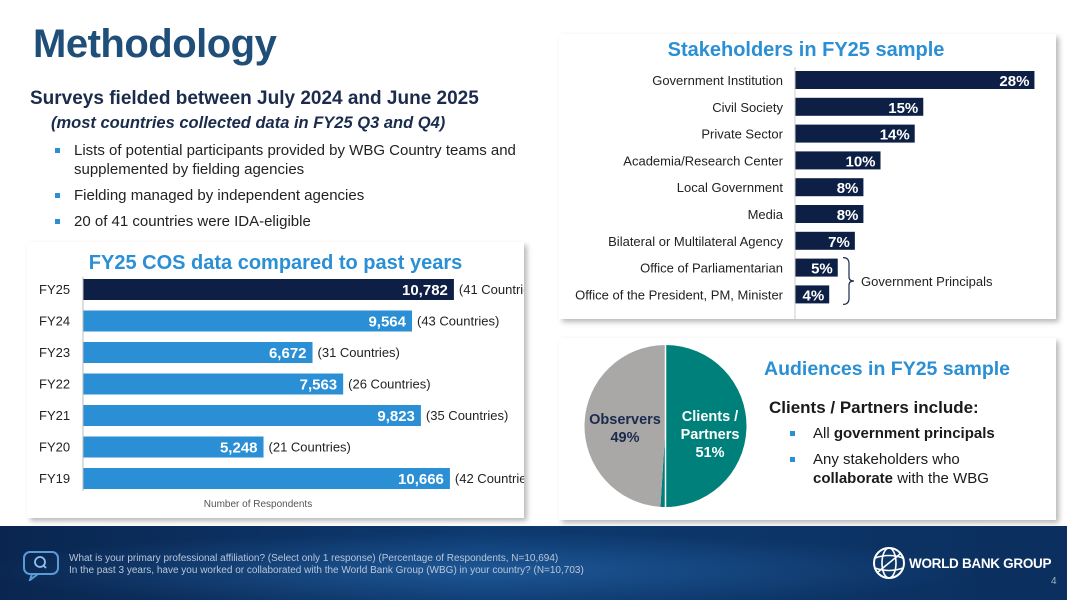 The width and height of the screenshot is (1067, 600). What do you see at coordinates (290, 195) in the screenshot?
I see `survey-bullet: Fielding managed by independent agencies` at bounding box center [290, 195].